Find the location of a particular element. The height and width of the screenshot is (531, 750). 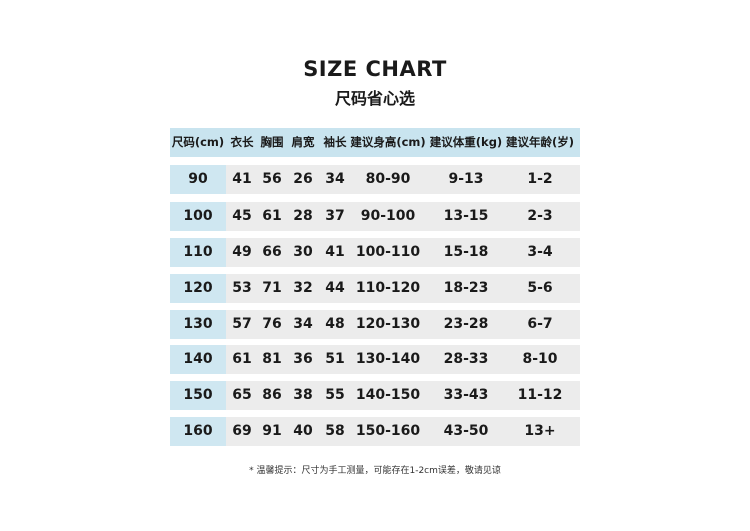

table-header: 尺码(cm) 衣长 胸围 肩宽 袖长 建议身高(cm) 建议体重(kg) 建议年龄(岁) is located at coordinates (375, 142).